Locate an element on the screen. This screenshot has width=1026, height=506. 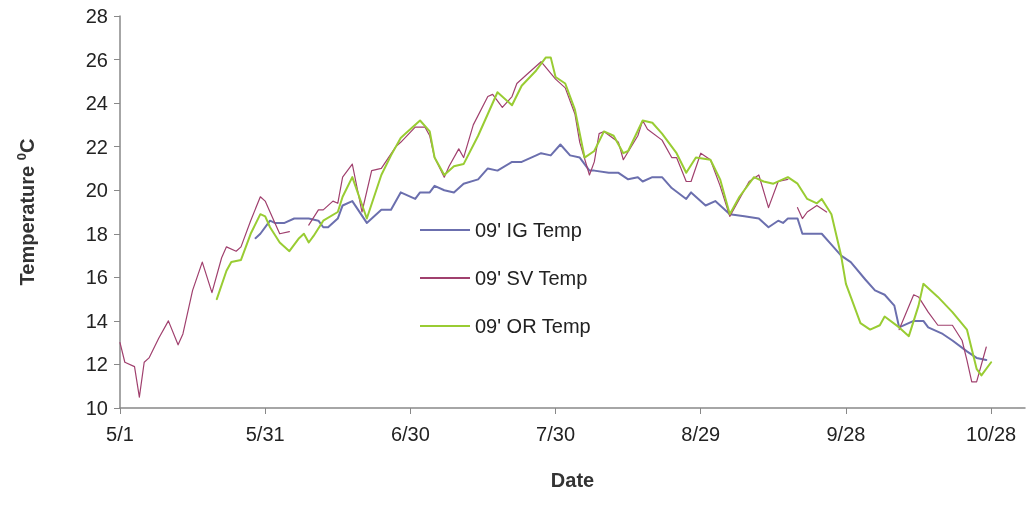
y-tick-label: 22 is located at coordinates (96, 146).